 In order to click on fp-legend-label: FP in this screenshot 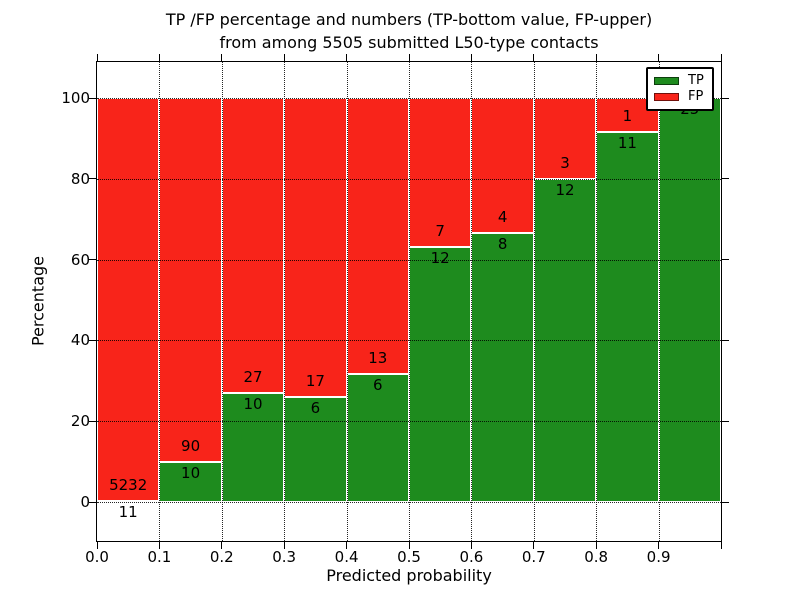, I will do `click(696, 97)`.